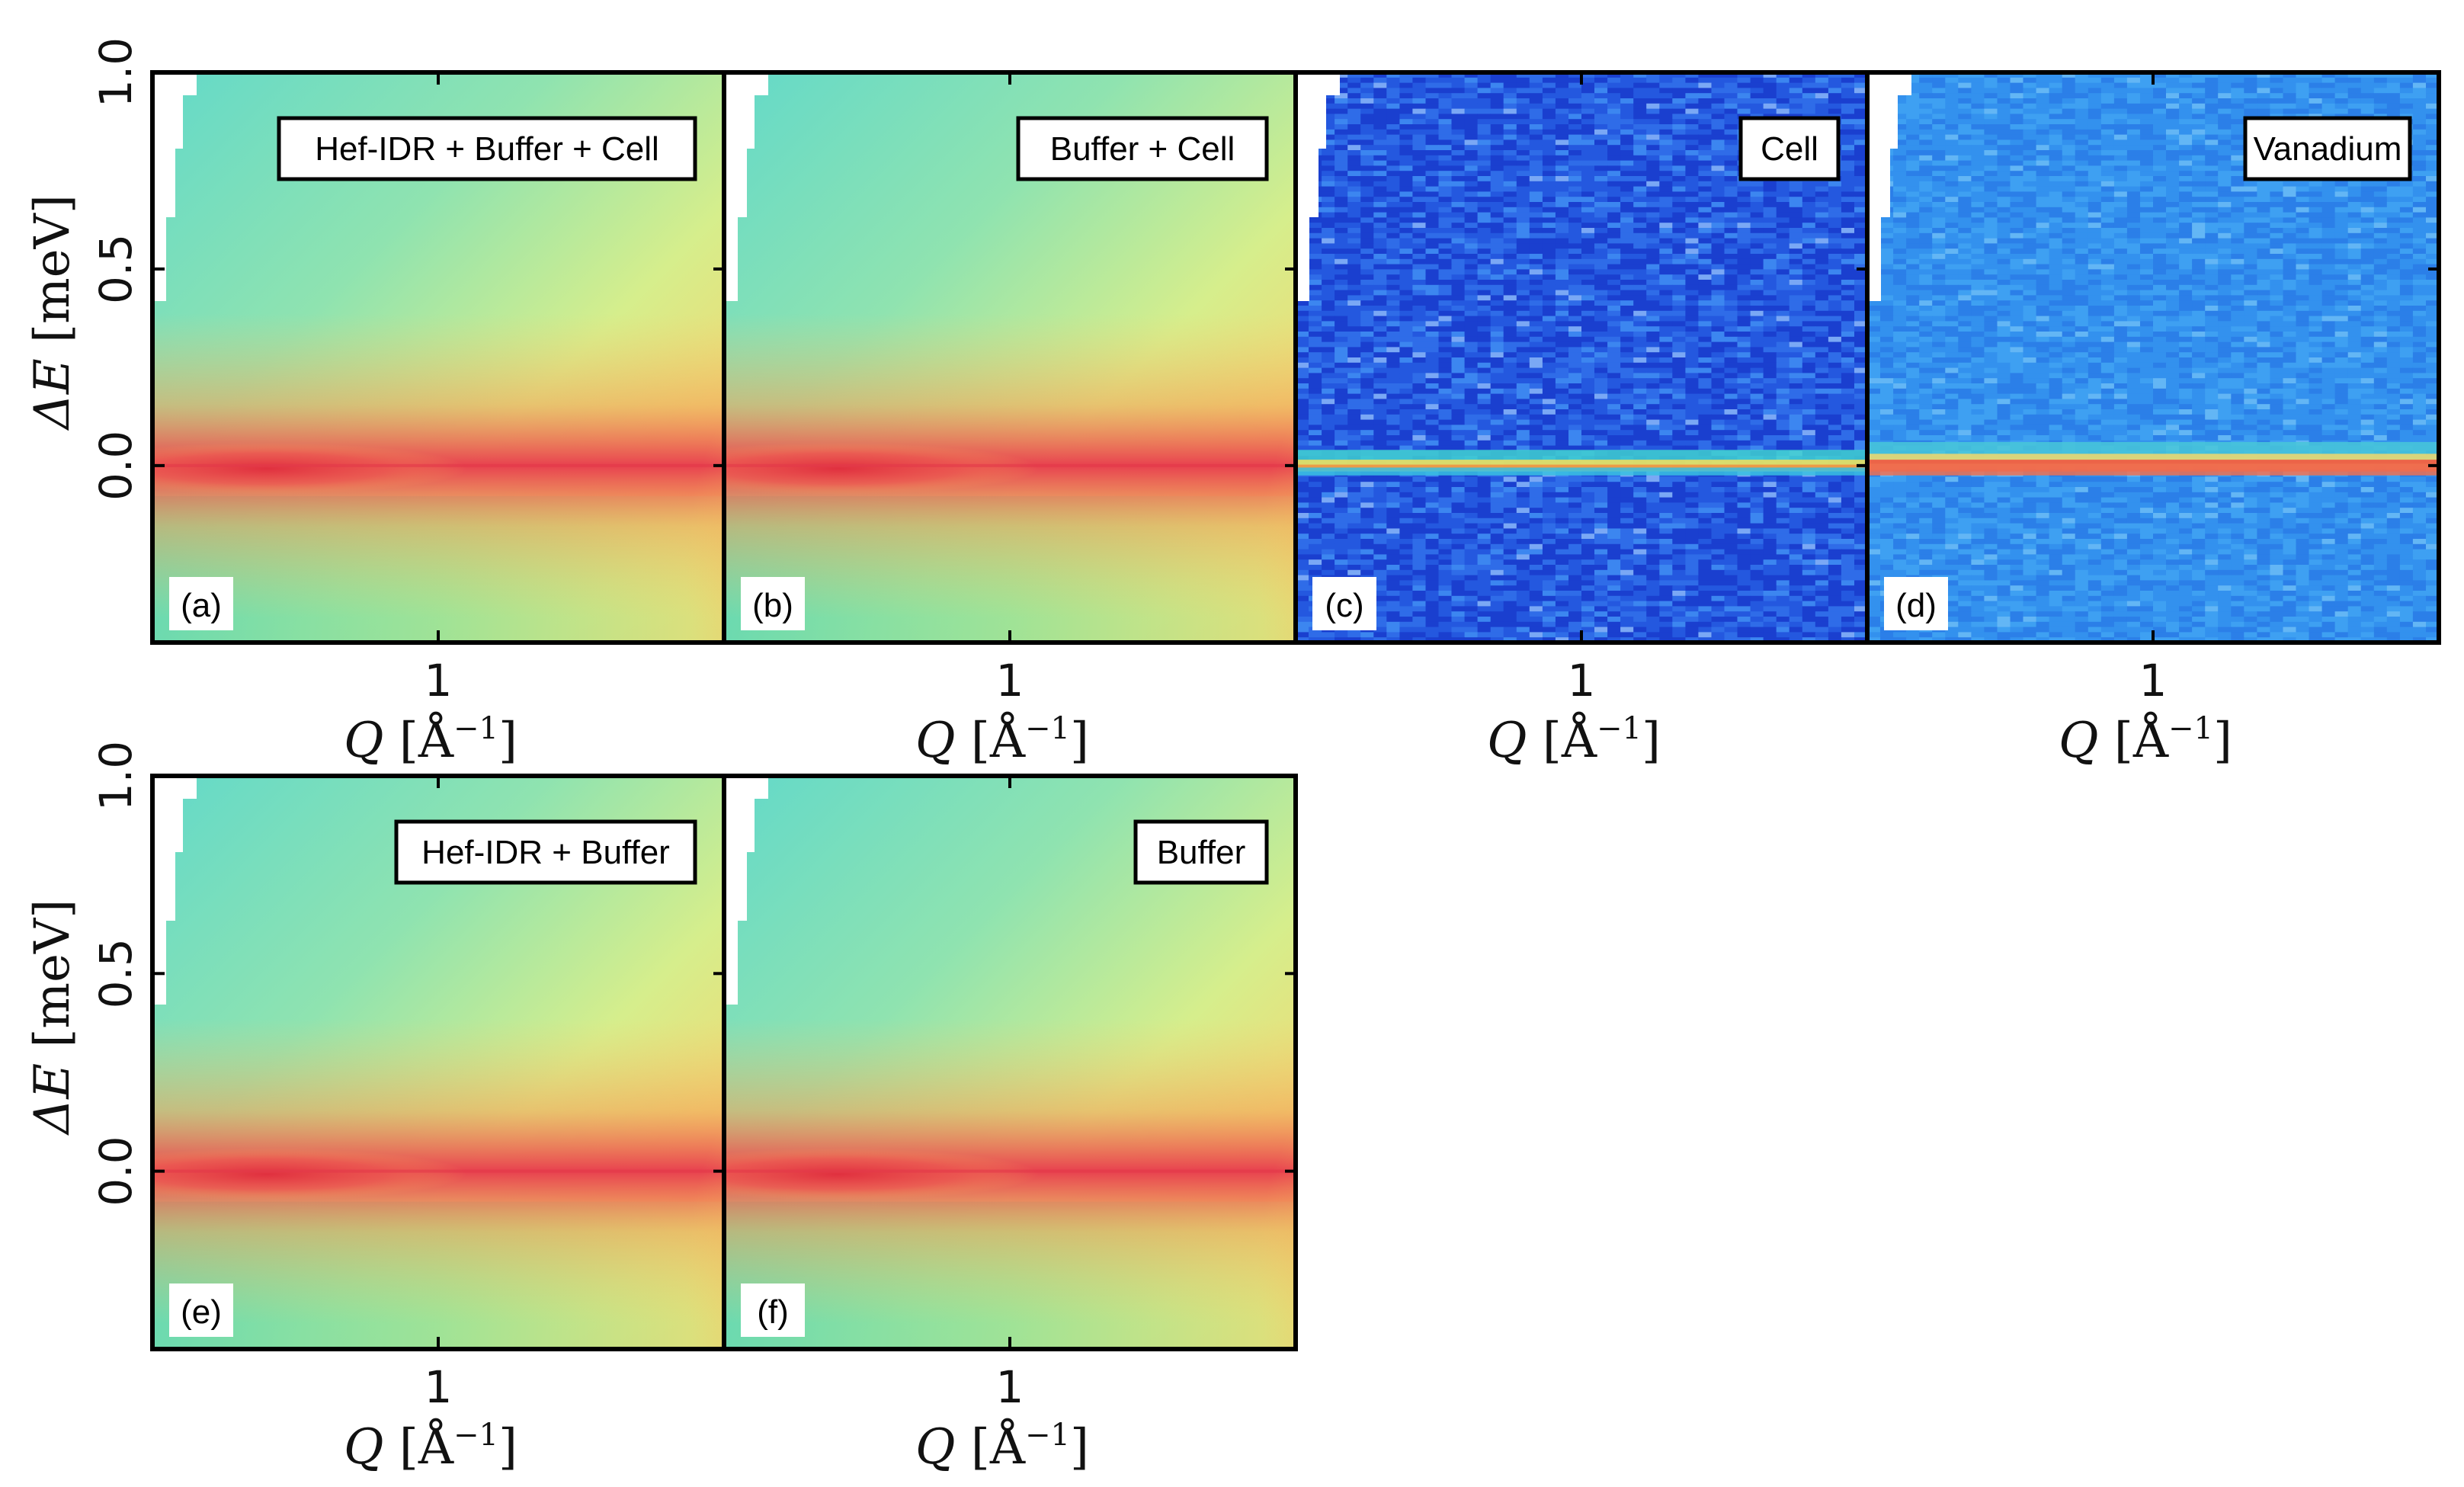 This screenshot has height=1487, width=2464. I want to click on panel-letter: (e), so click(201, 1310).